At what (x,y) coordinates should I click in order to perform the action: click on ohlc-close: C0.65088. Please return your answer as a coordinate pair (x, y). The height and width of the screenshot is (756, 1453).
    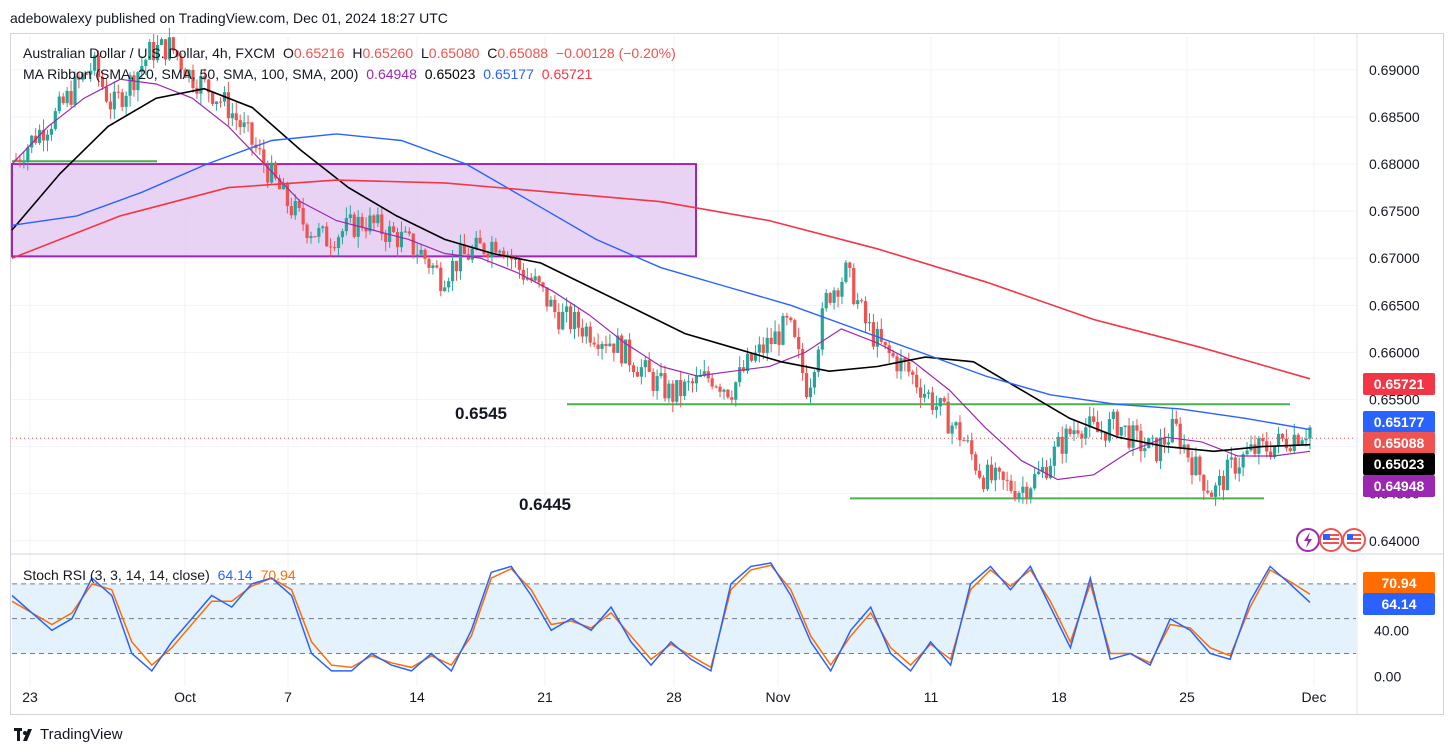
    Looking at the image, I should click on (518, 53).